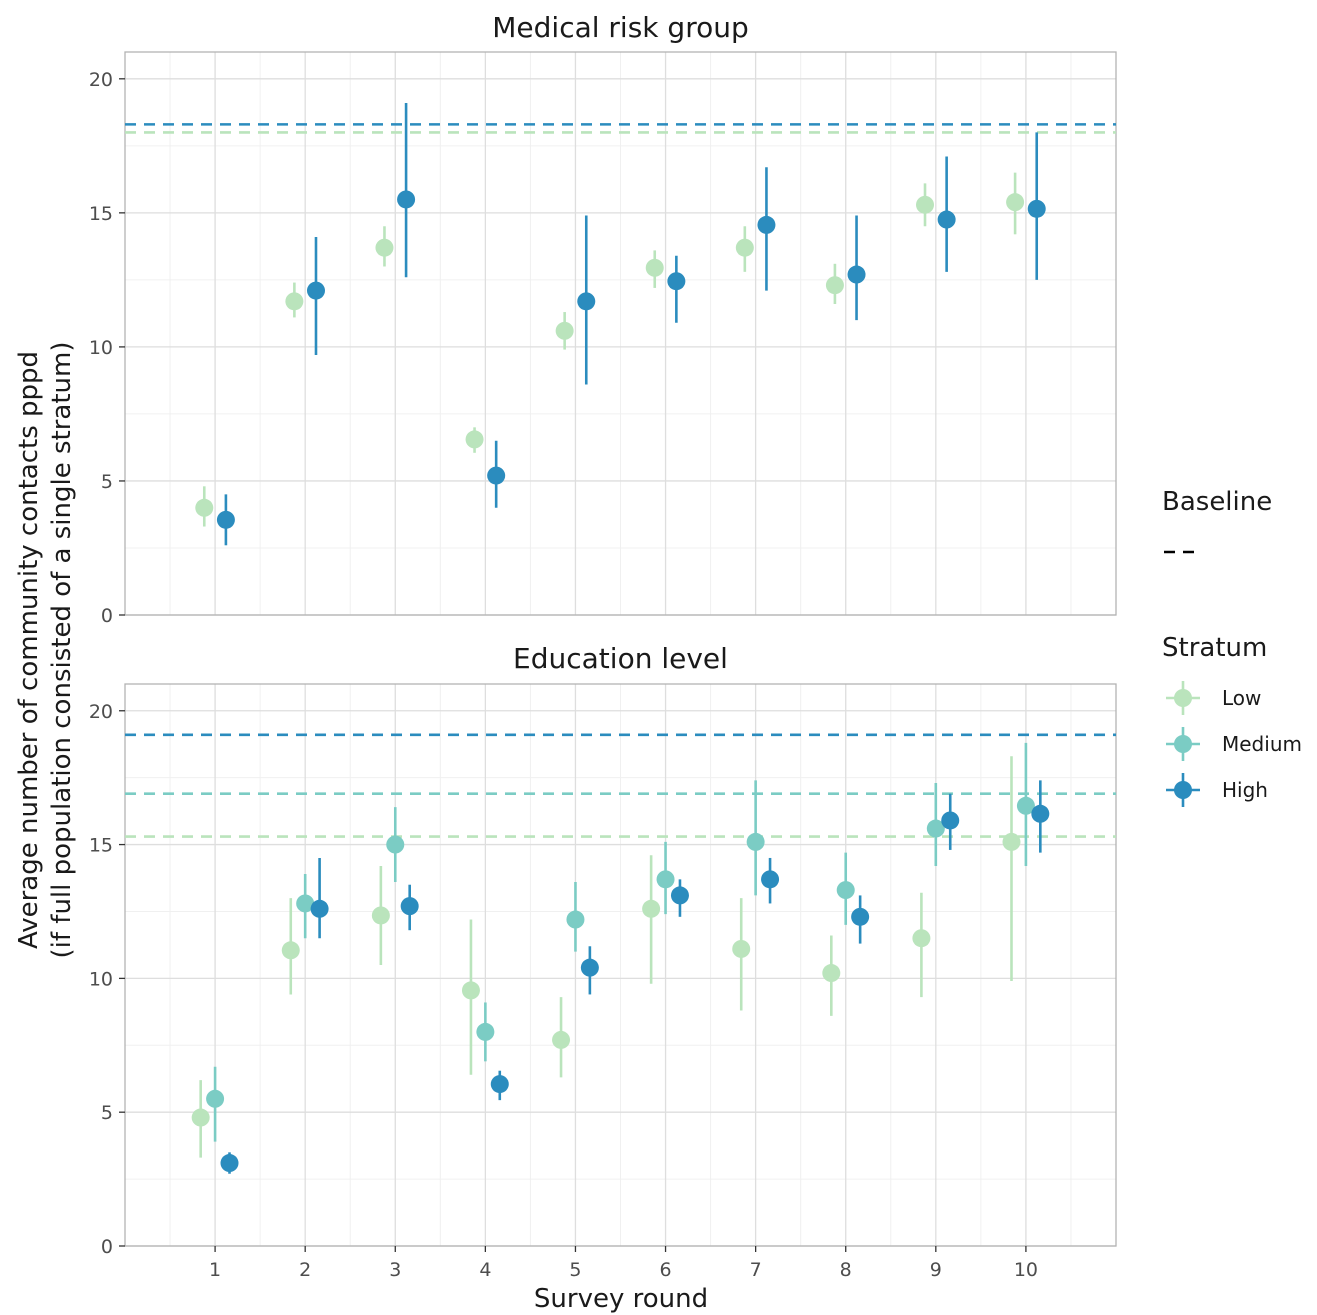  What do you see at coordinates (936, 1270) in the screenshot?
I see `x-tick-label: 9` at bounding box center [936, 1270].